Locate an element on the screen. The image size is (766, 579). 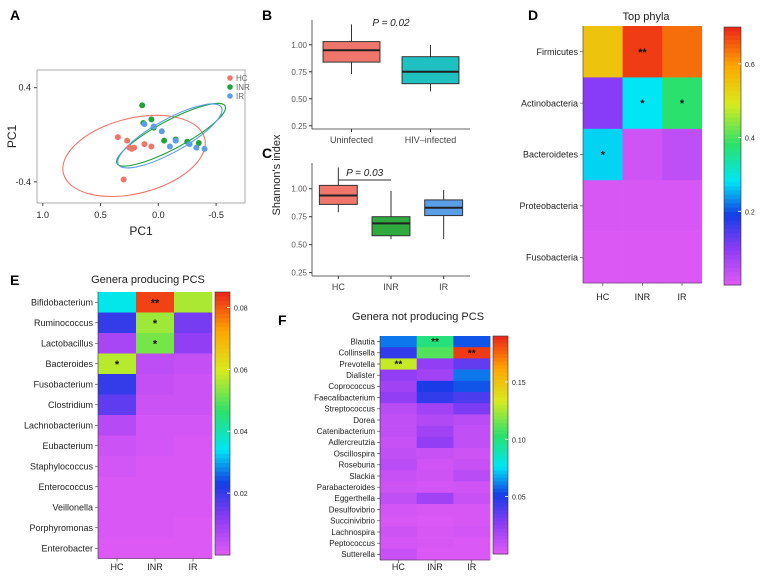
panel-label-f: F is located at coordinates (282, 320).